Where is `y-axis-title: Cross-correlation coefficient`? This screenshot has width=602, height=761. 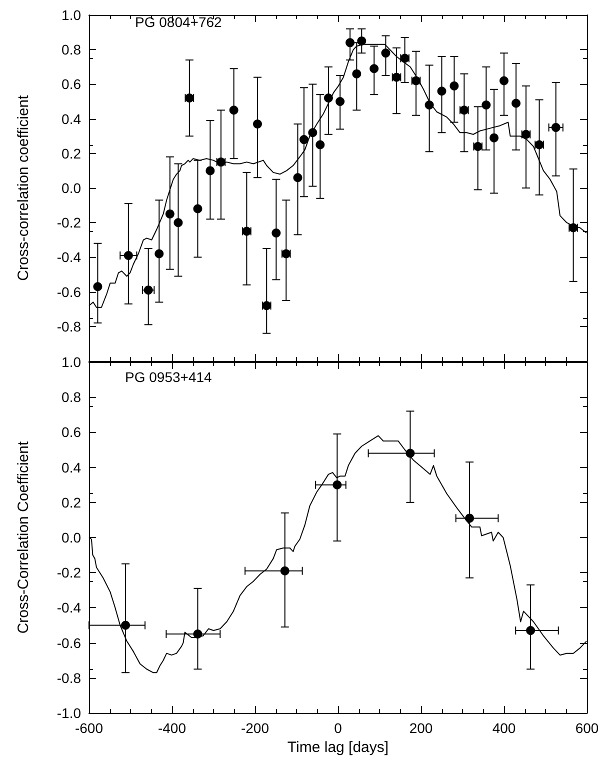 y-axis-title: Cross-correlation coefficient is located at coordinates (23, 187).